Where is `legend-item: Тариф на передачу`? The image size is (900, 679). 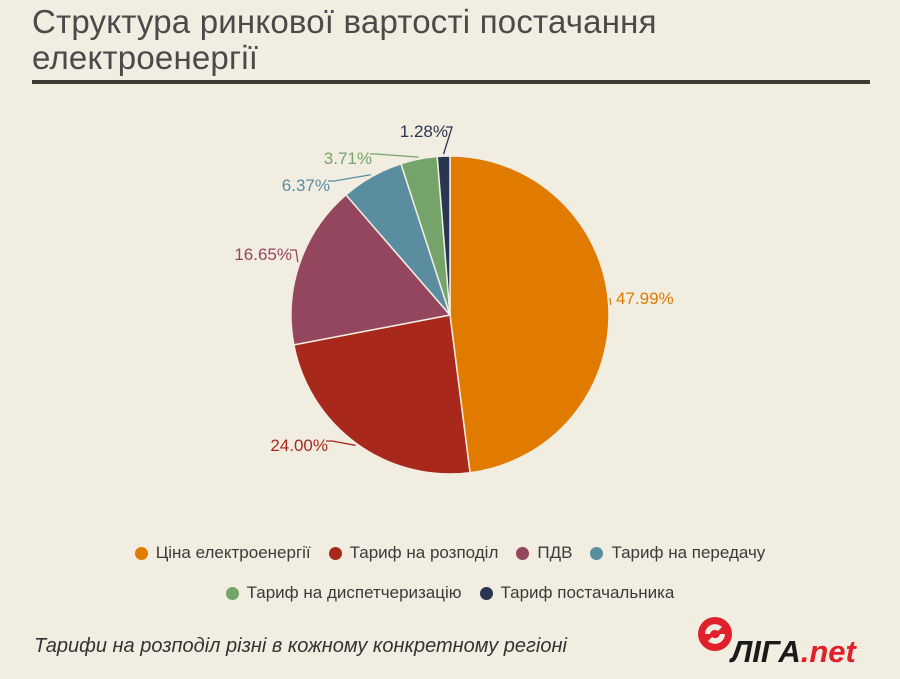
legend-item: Тариф на передачу is located at coordinates (677, 553).